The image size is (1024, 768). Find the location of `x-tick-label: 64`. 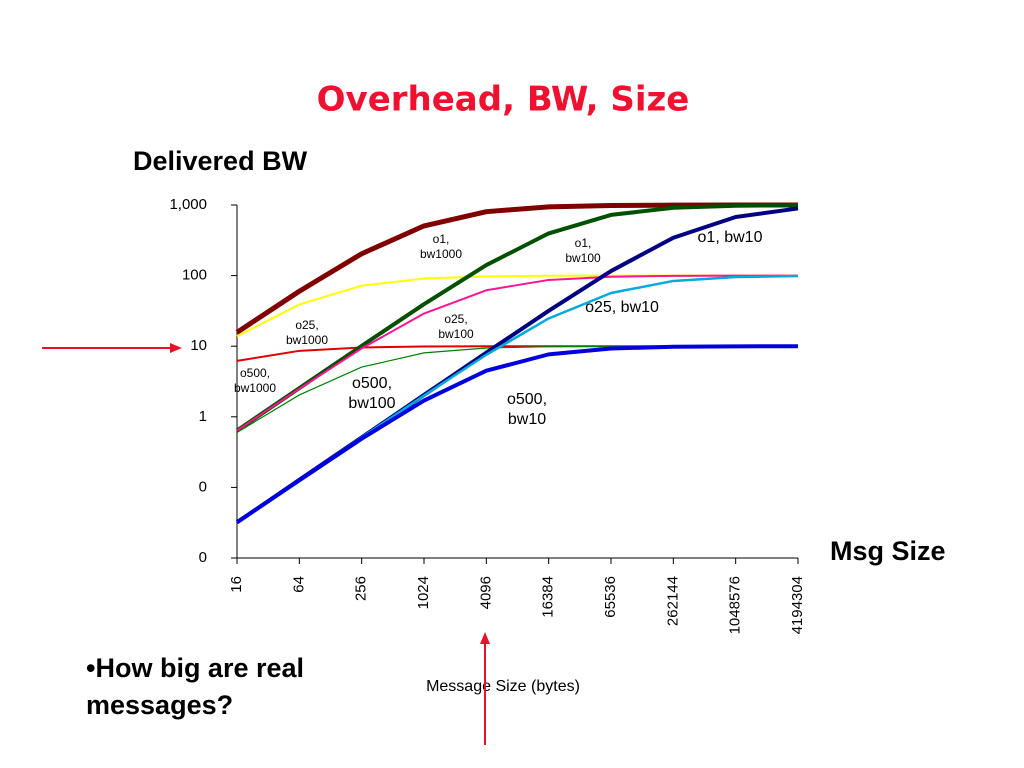

x-tick-label: 64 is located at coordinates (298, 584).